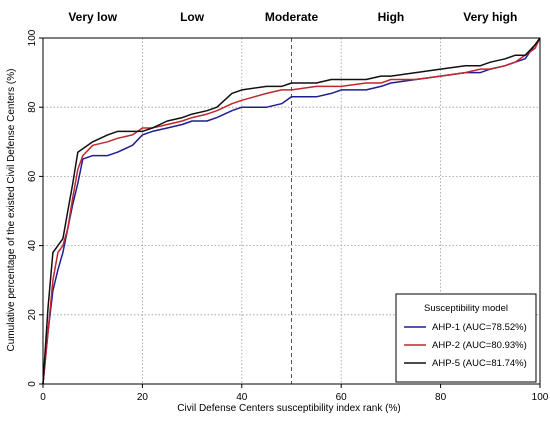 Image resolution: width=550 pixels, height=437 pixels. What do you see at coordinates (479, 363) in the screenshot?
I see `legend-entry-label: AHP-5 (AUC=81.74%)` at bounding box center [479, 363].